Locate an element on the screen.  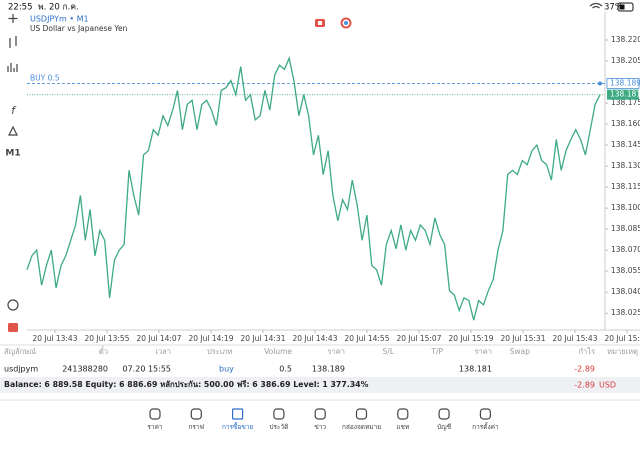
bid-price-box is located at coordinates (623, 94).